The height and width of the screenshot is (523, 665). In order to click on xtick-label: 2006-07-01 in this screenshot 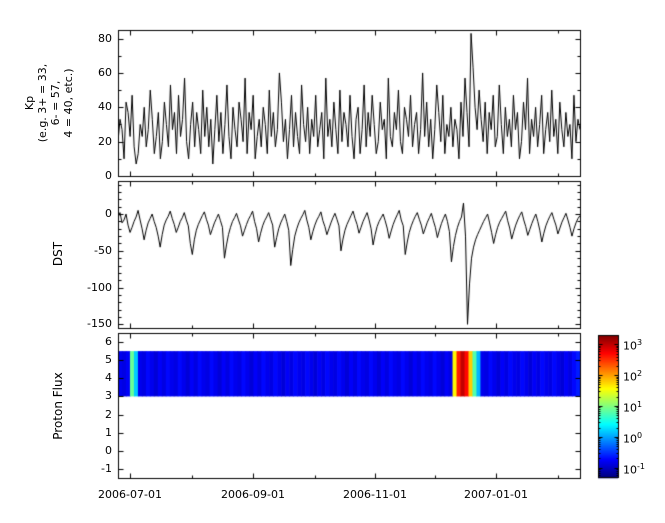, I will do `click(130, 494)`.